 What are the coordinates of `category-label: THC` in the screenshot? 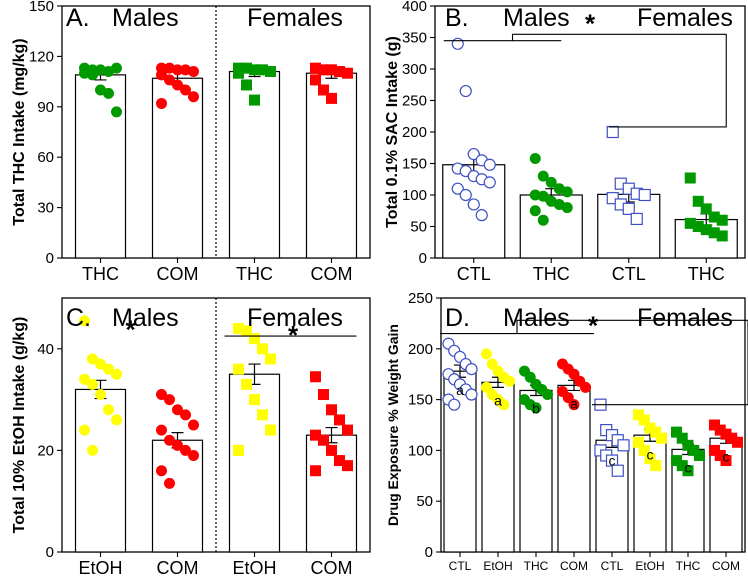 It's located at (536, 566).